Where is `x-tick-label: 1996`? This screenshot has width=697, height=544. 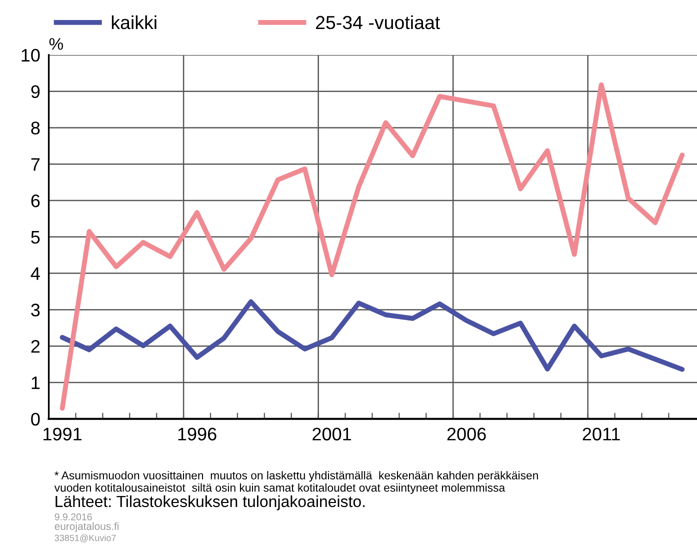
x-tick-label: 1996 is located at coordinates (197, 434).